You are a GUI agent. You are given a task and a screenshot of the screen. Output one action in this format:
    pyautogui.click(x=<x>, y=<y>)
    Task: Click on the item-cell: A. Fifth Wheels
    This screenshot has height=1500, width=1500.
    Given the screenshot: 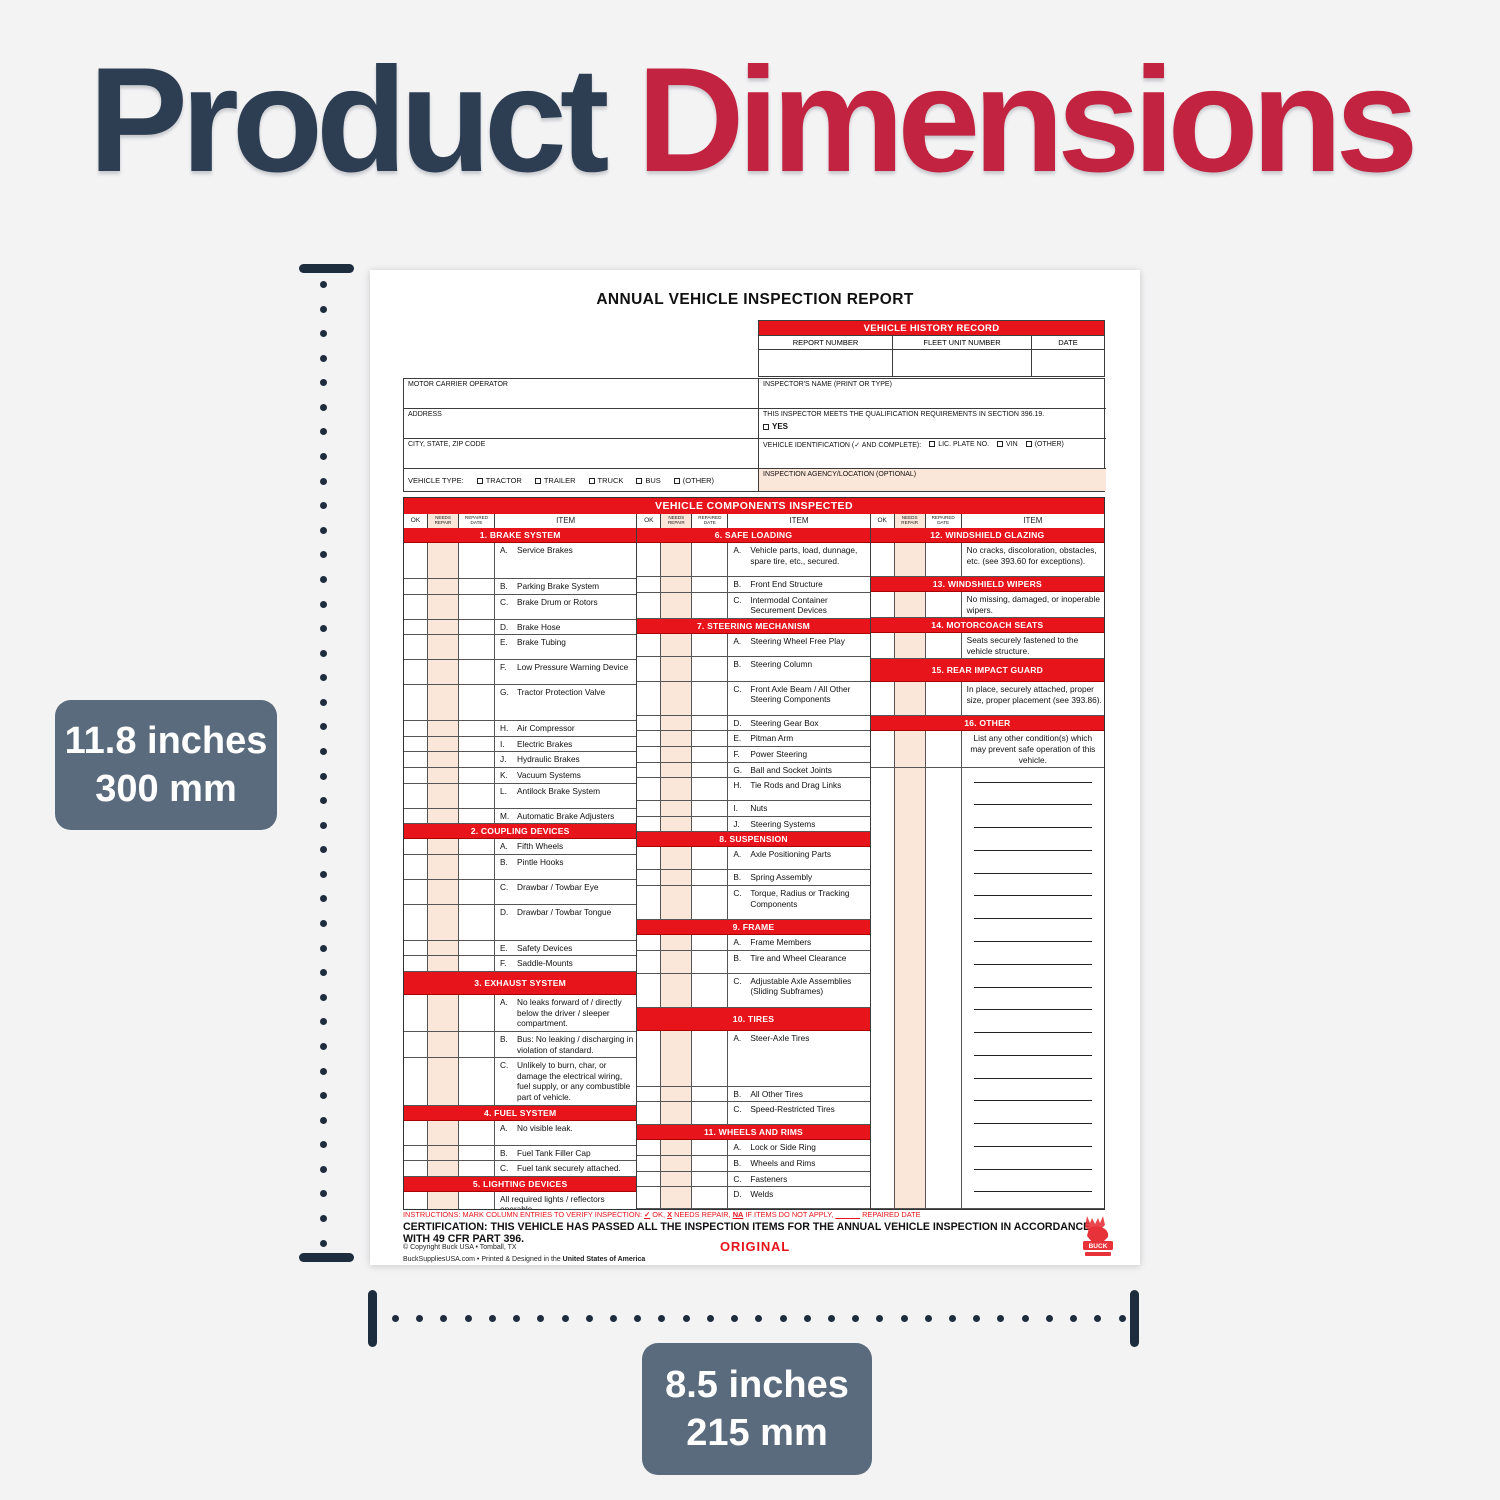 What is the action you would take?
    pyautogui.click(x=565, y=846)
    